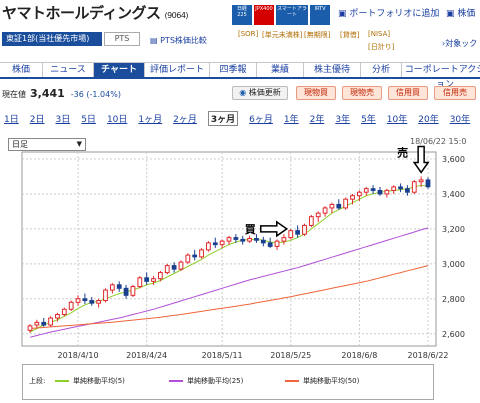  I want to click on tab-rating-report: 評価レポート, so click(177, 70).